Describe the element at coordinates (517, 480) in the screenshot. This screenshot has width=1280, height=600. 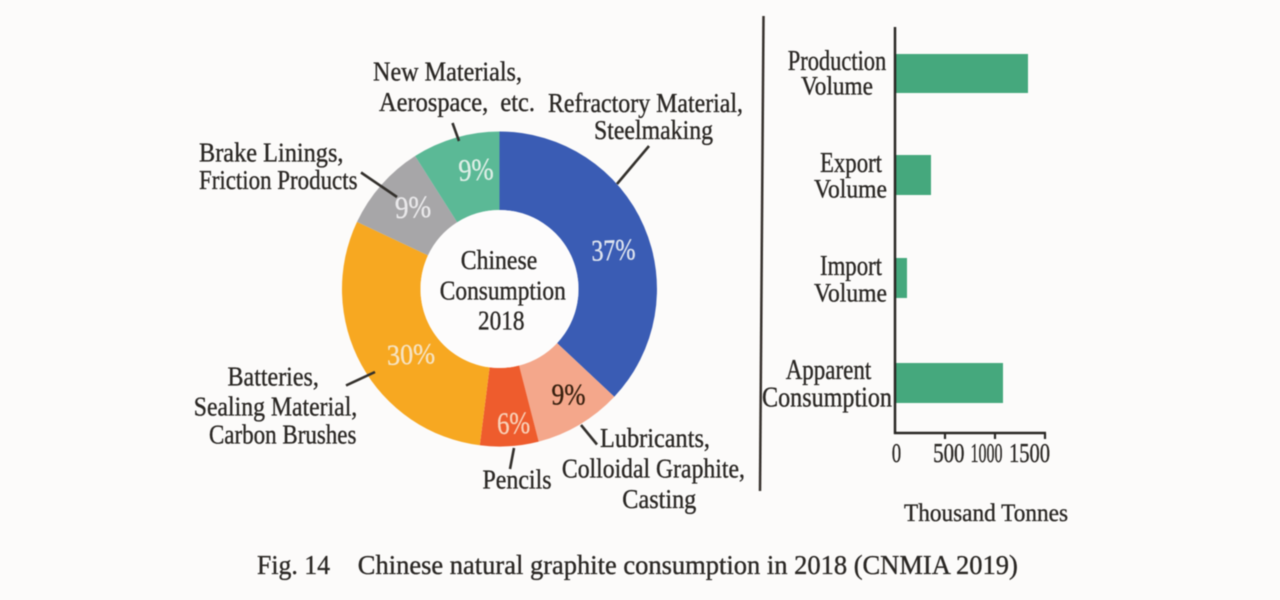
I see `svg-text: Pencils` at that location.